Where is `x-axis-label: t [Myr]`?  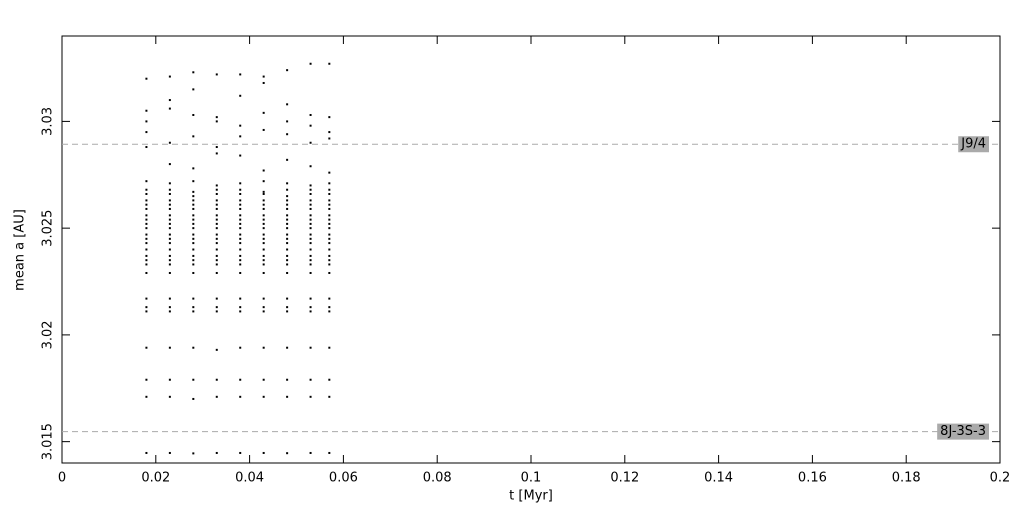 x-axis-label: t [Myr] is located at coordinates (531, 496).